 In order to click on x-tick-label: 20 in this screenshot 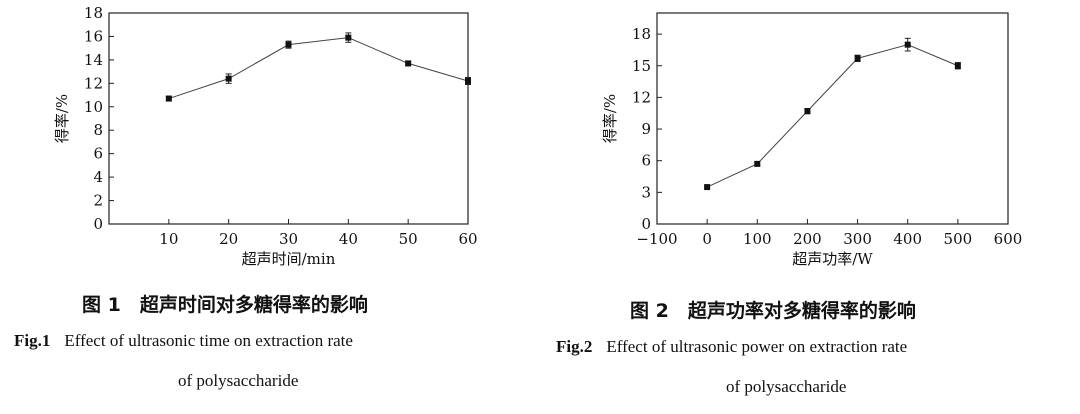, I will do `click(228, 239)`.